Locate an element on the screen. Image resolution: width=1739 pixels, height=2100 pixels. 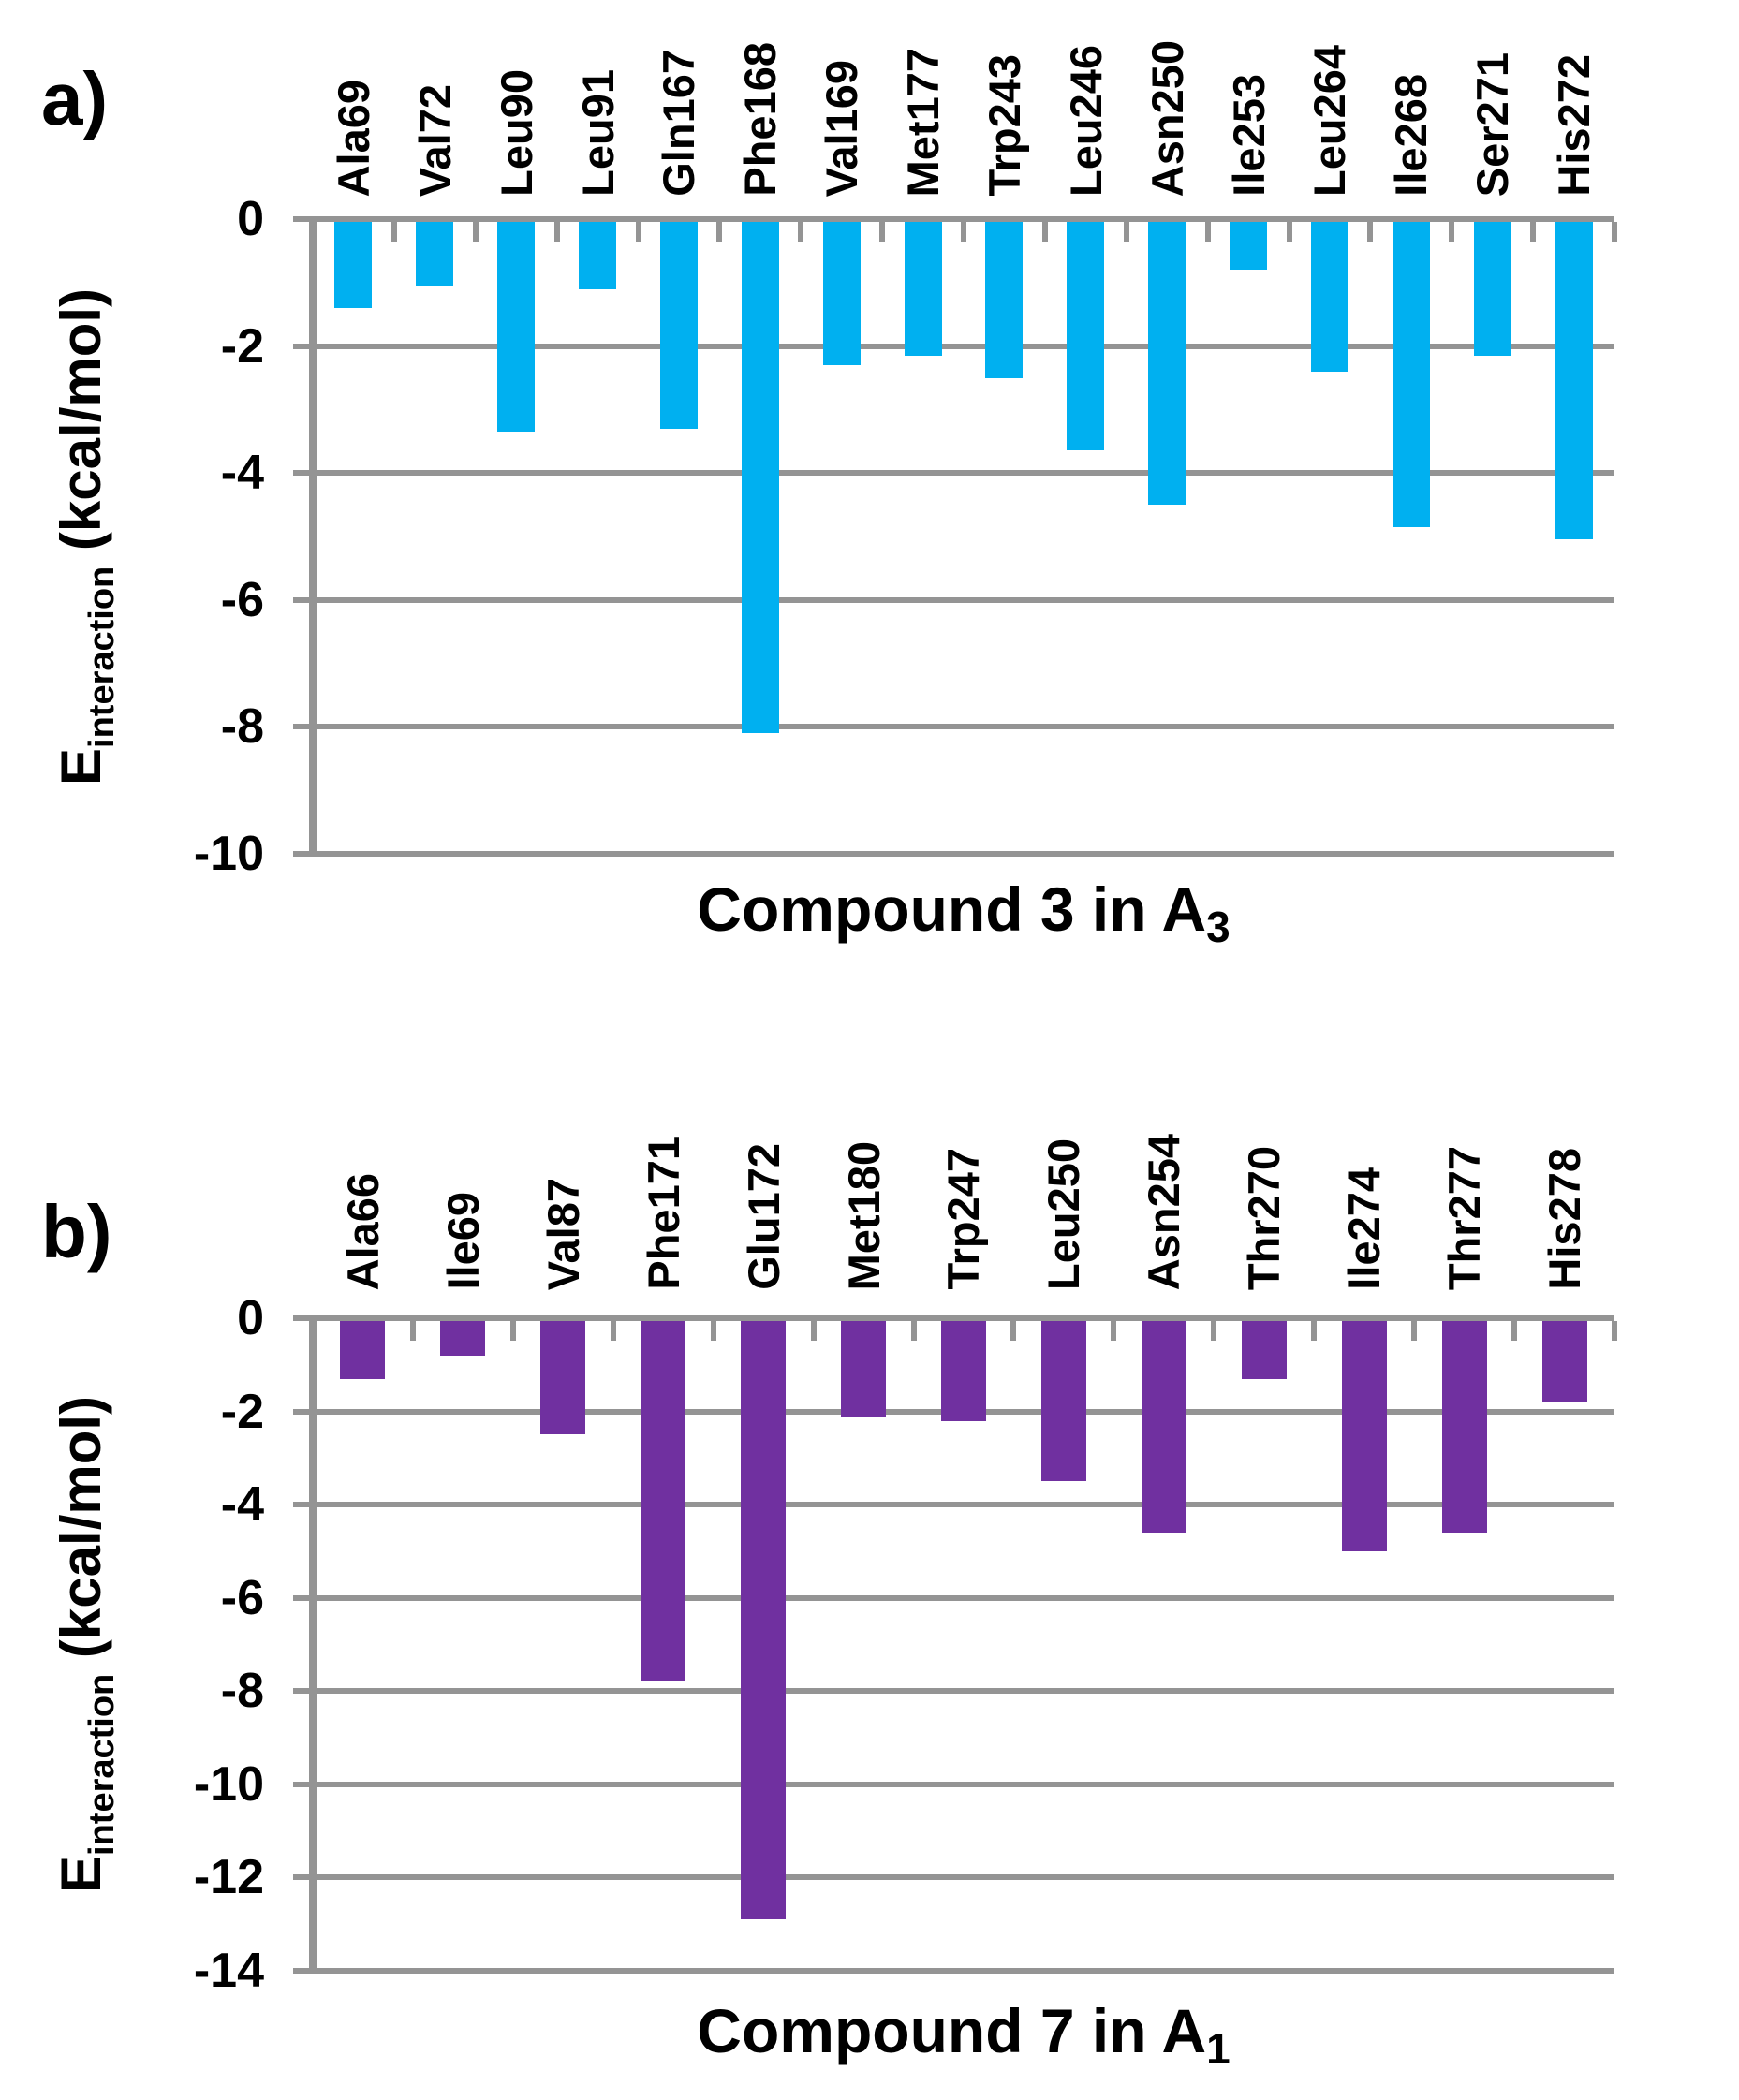
category-label-Leu250: Leu250 is located at coordinates (1064, 1214).